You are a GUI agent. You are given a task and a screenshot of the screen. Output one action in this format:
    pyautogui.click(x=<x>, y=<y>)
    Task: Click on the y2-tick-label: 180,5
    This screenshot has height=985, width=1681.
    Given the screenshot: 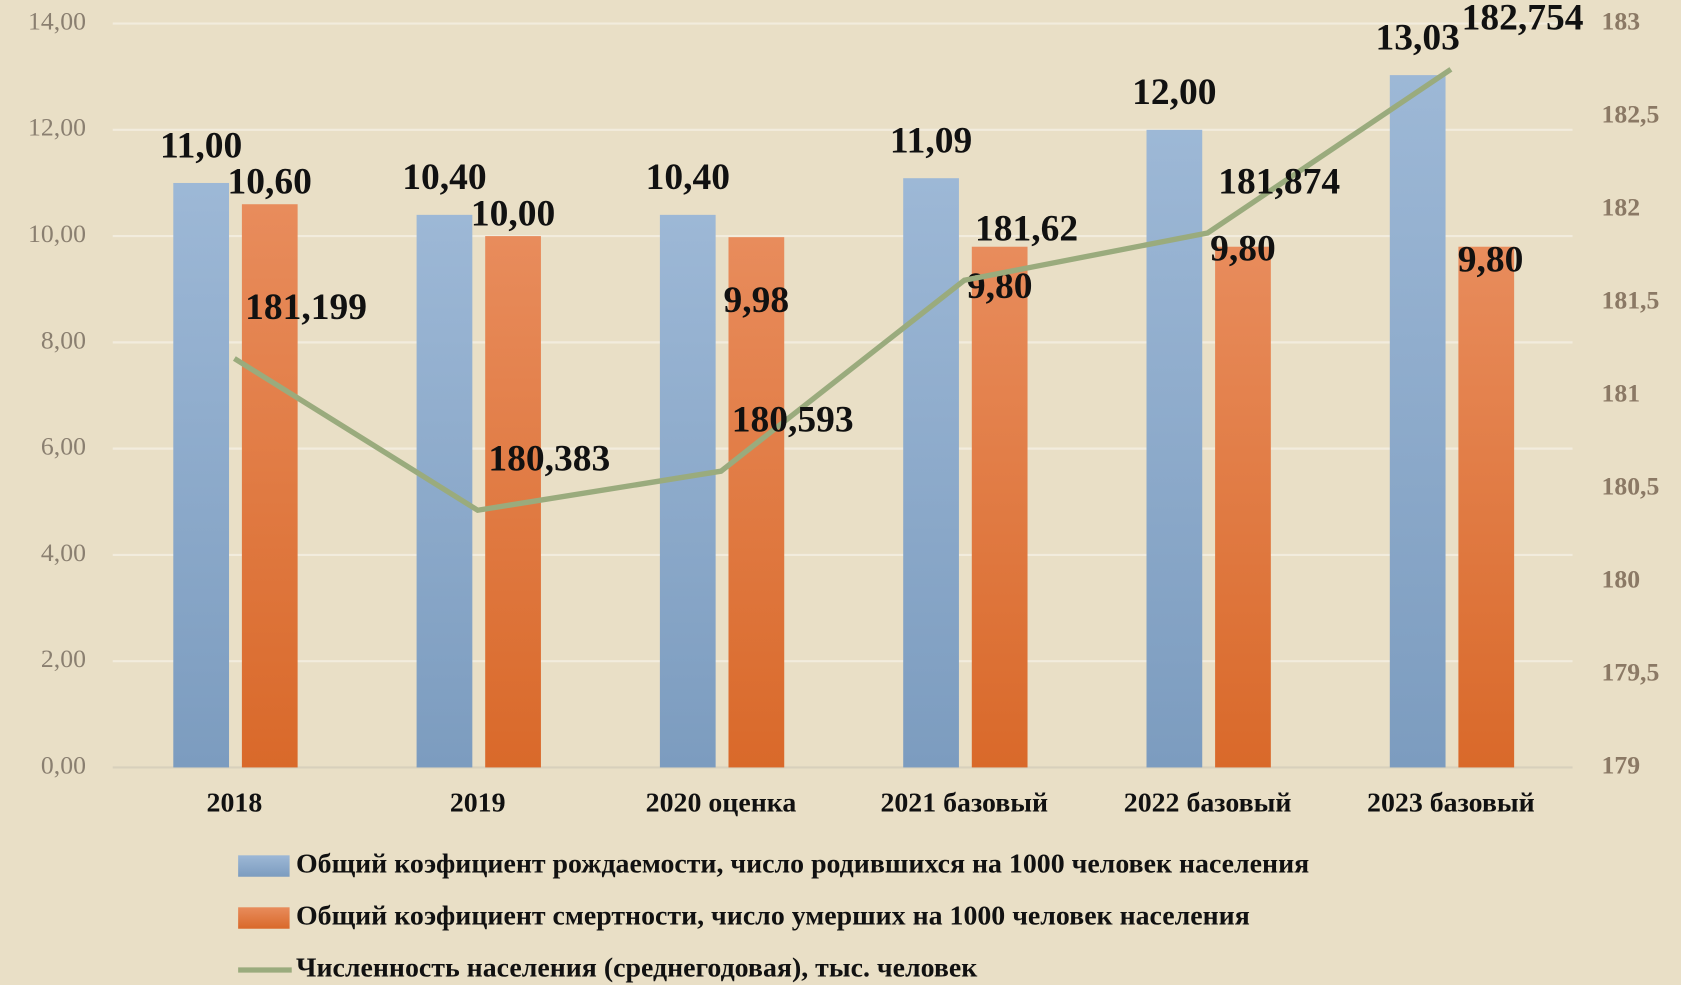 What is the action you would take?
    pyautogui.click(x=1630, y=485)
    